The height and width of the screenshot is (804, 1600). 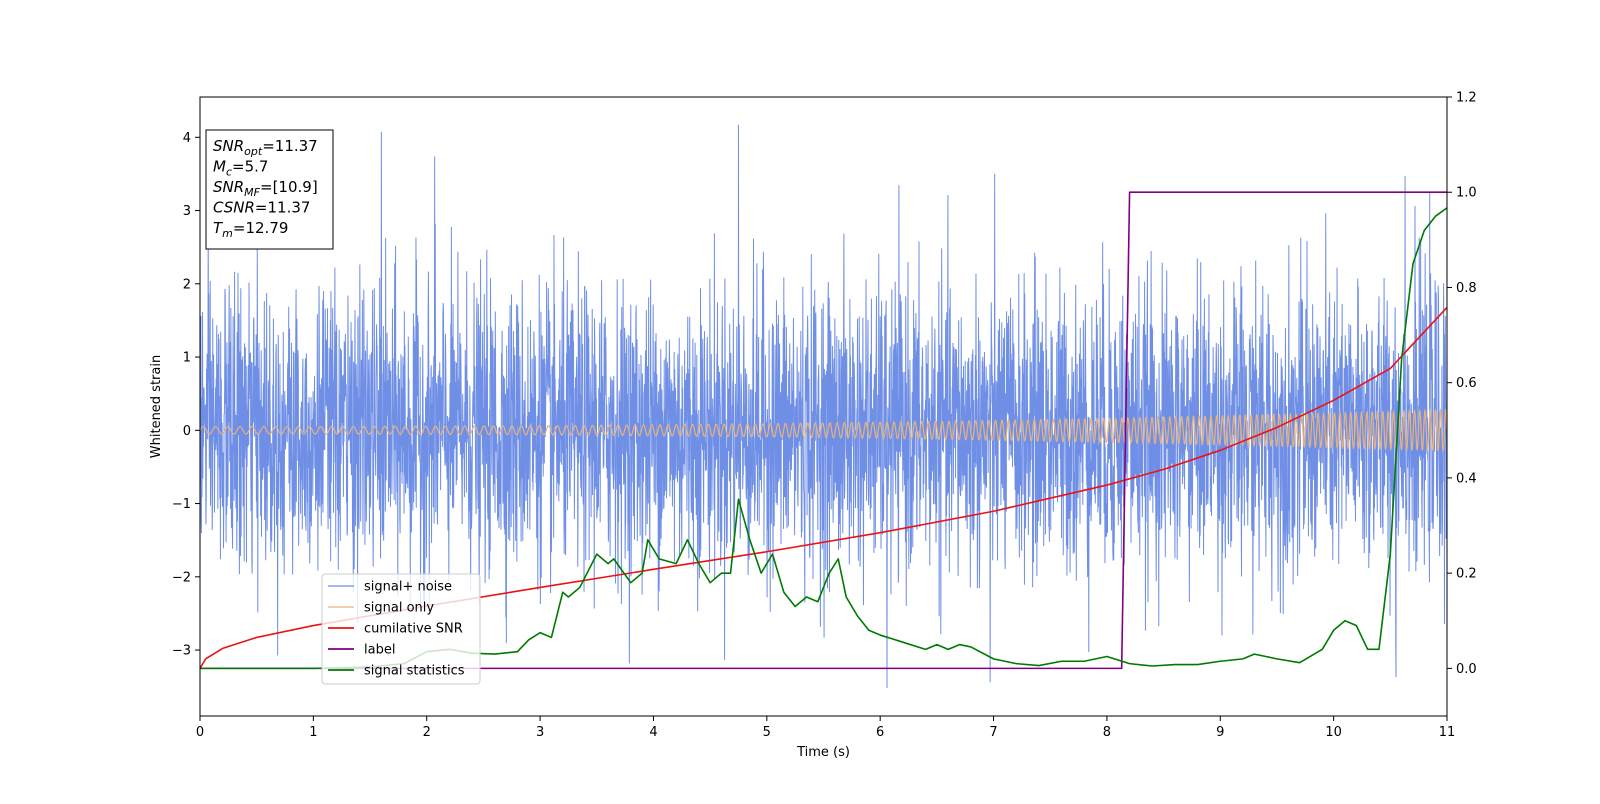 What do you see at coordinates (250, 167) in the screenshot?
I see `stats-value: =5.7` at bounding box center [250, 167].